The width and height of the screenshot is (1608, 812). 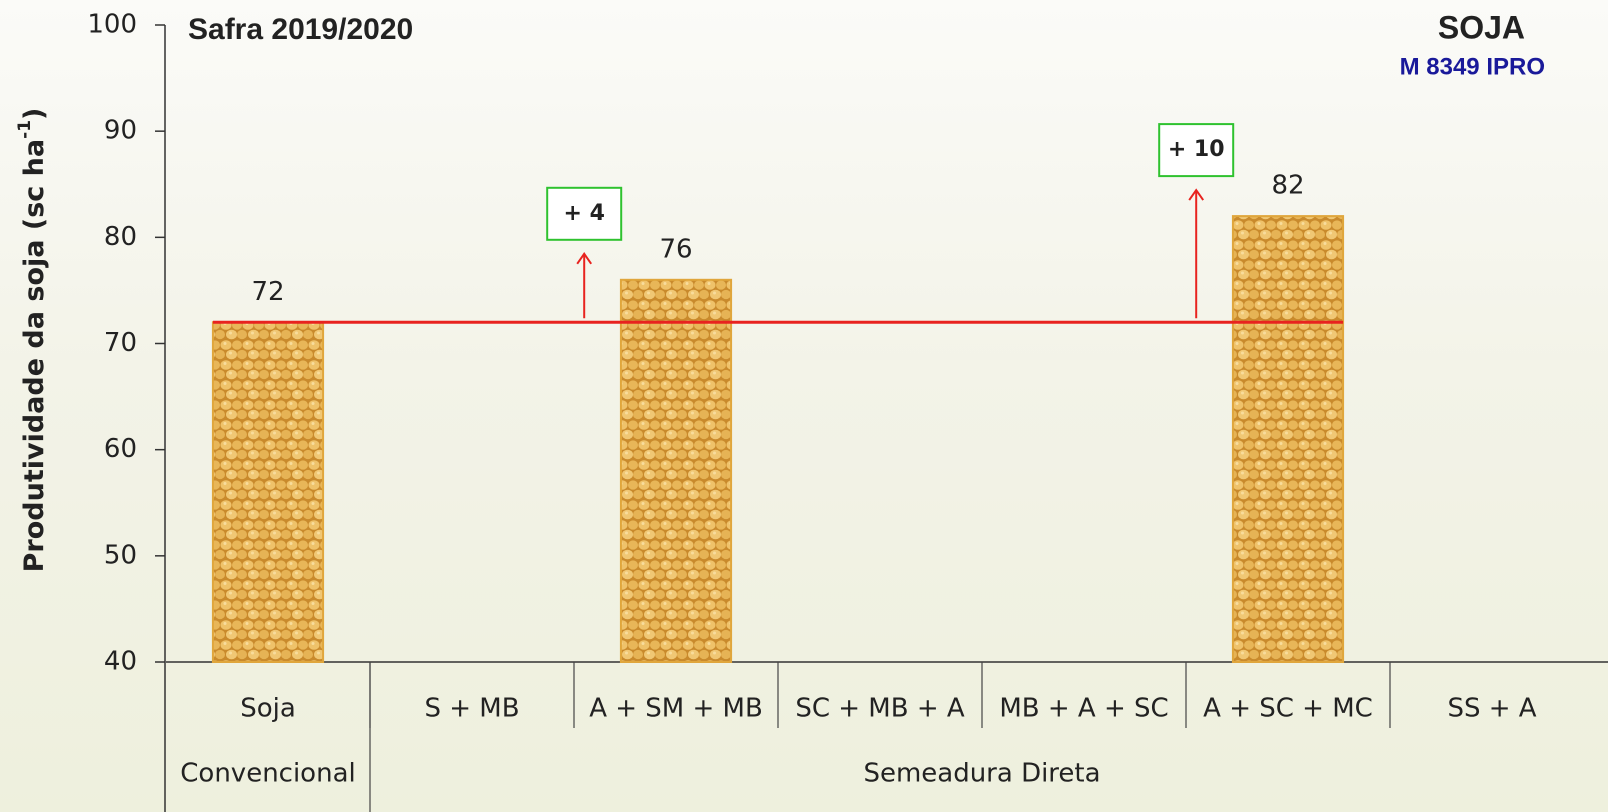 I want to click on x-tick-label: SS + A, so click(x=1491, y=709).